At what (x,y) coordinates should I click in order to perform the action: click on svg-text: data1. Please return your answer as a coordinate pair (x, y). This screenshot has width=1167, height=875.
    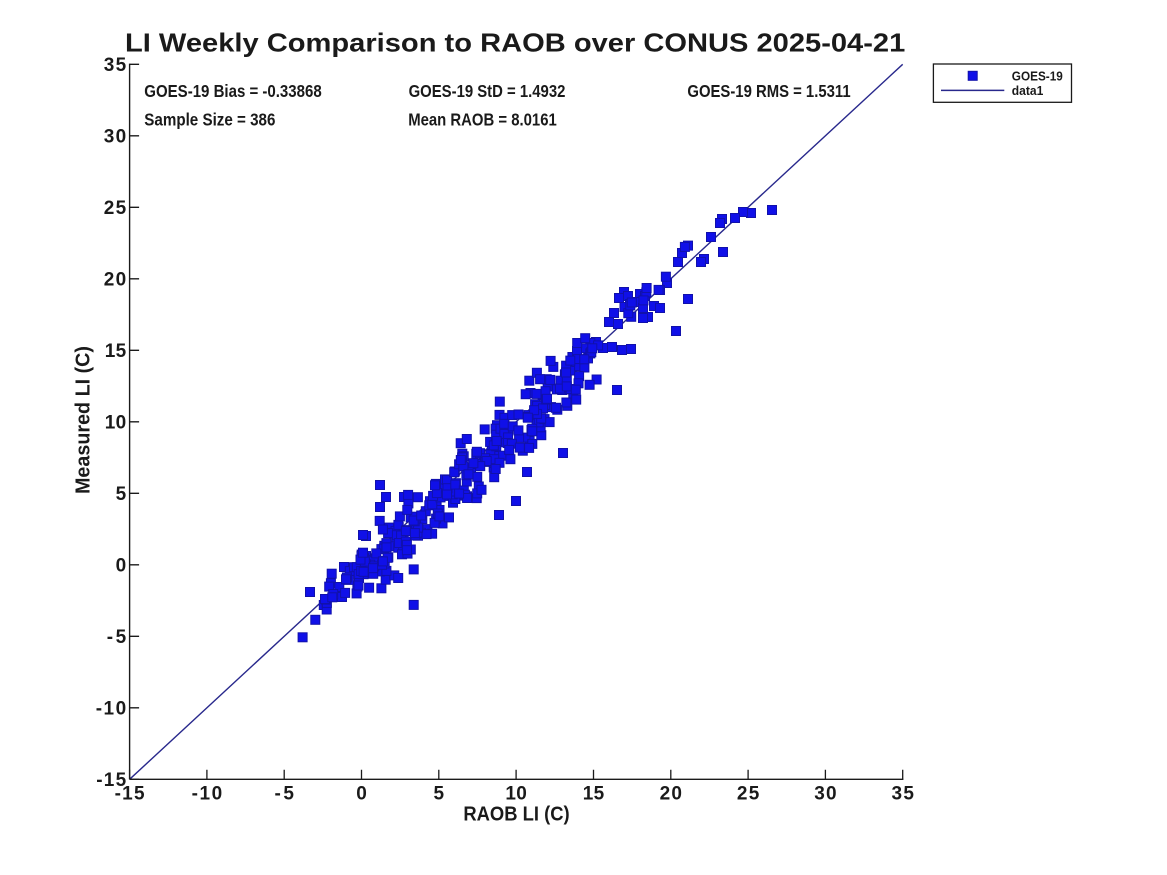
    Looking at the image, I should click on (1028, 90).